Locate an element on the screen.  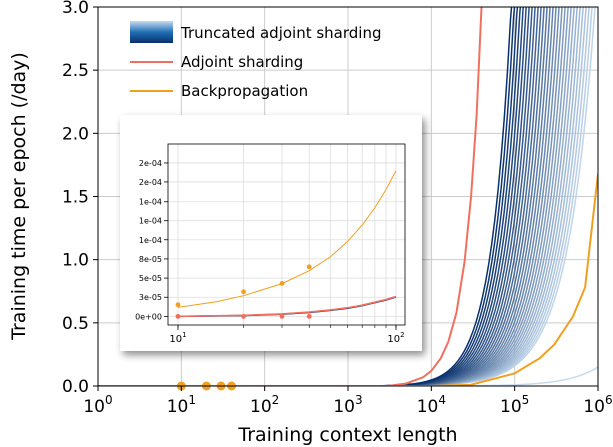
x-tick-label: 10² is located at coordinates (264, 405).